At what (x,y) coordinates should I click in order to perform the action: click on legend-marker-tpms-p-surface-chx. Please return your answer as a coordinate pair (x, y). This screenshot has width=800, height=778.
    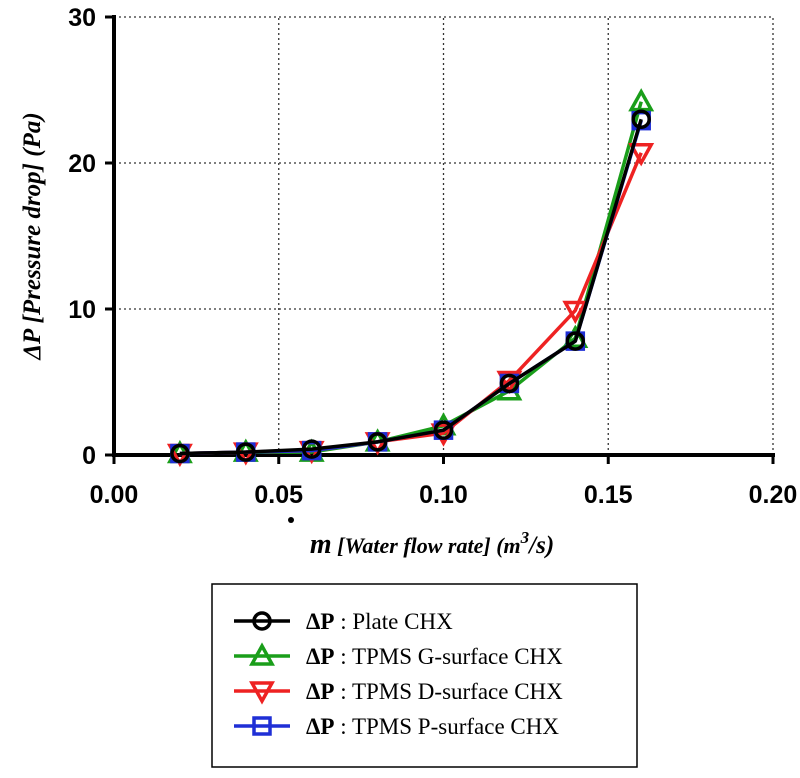
    Looking at the image, I should click on (262, 726).